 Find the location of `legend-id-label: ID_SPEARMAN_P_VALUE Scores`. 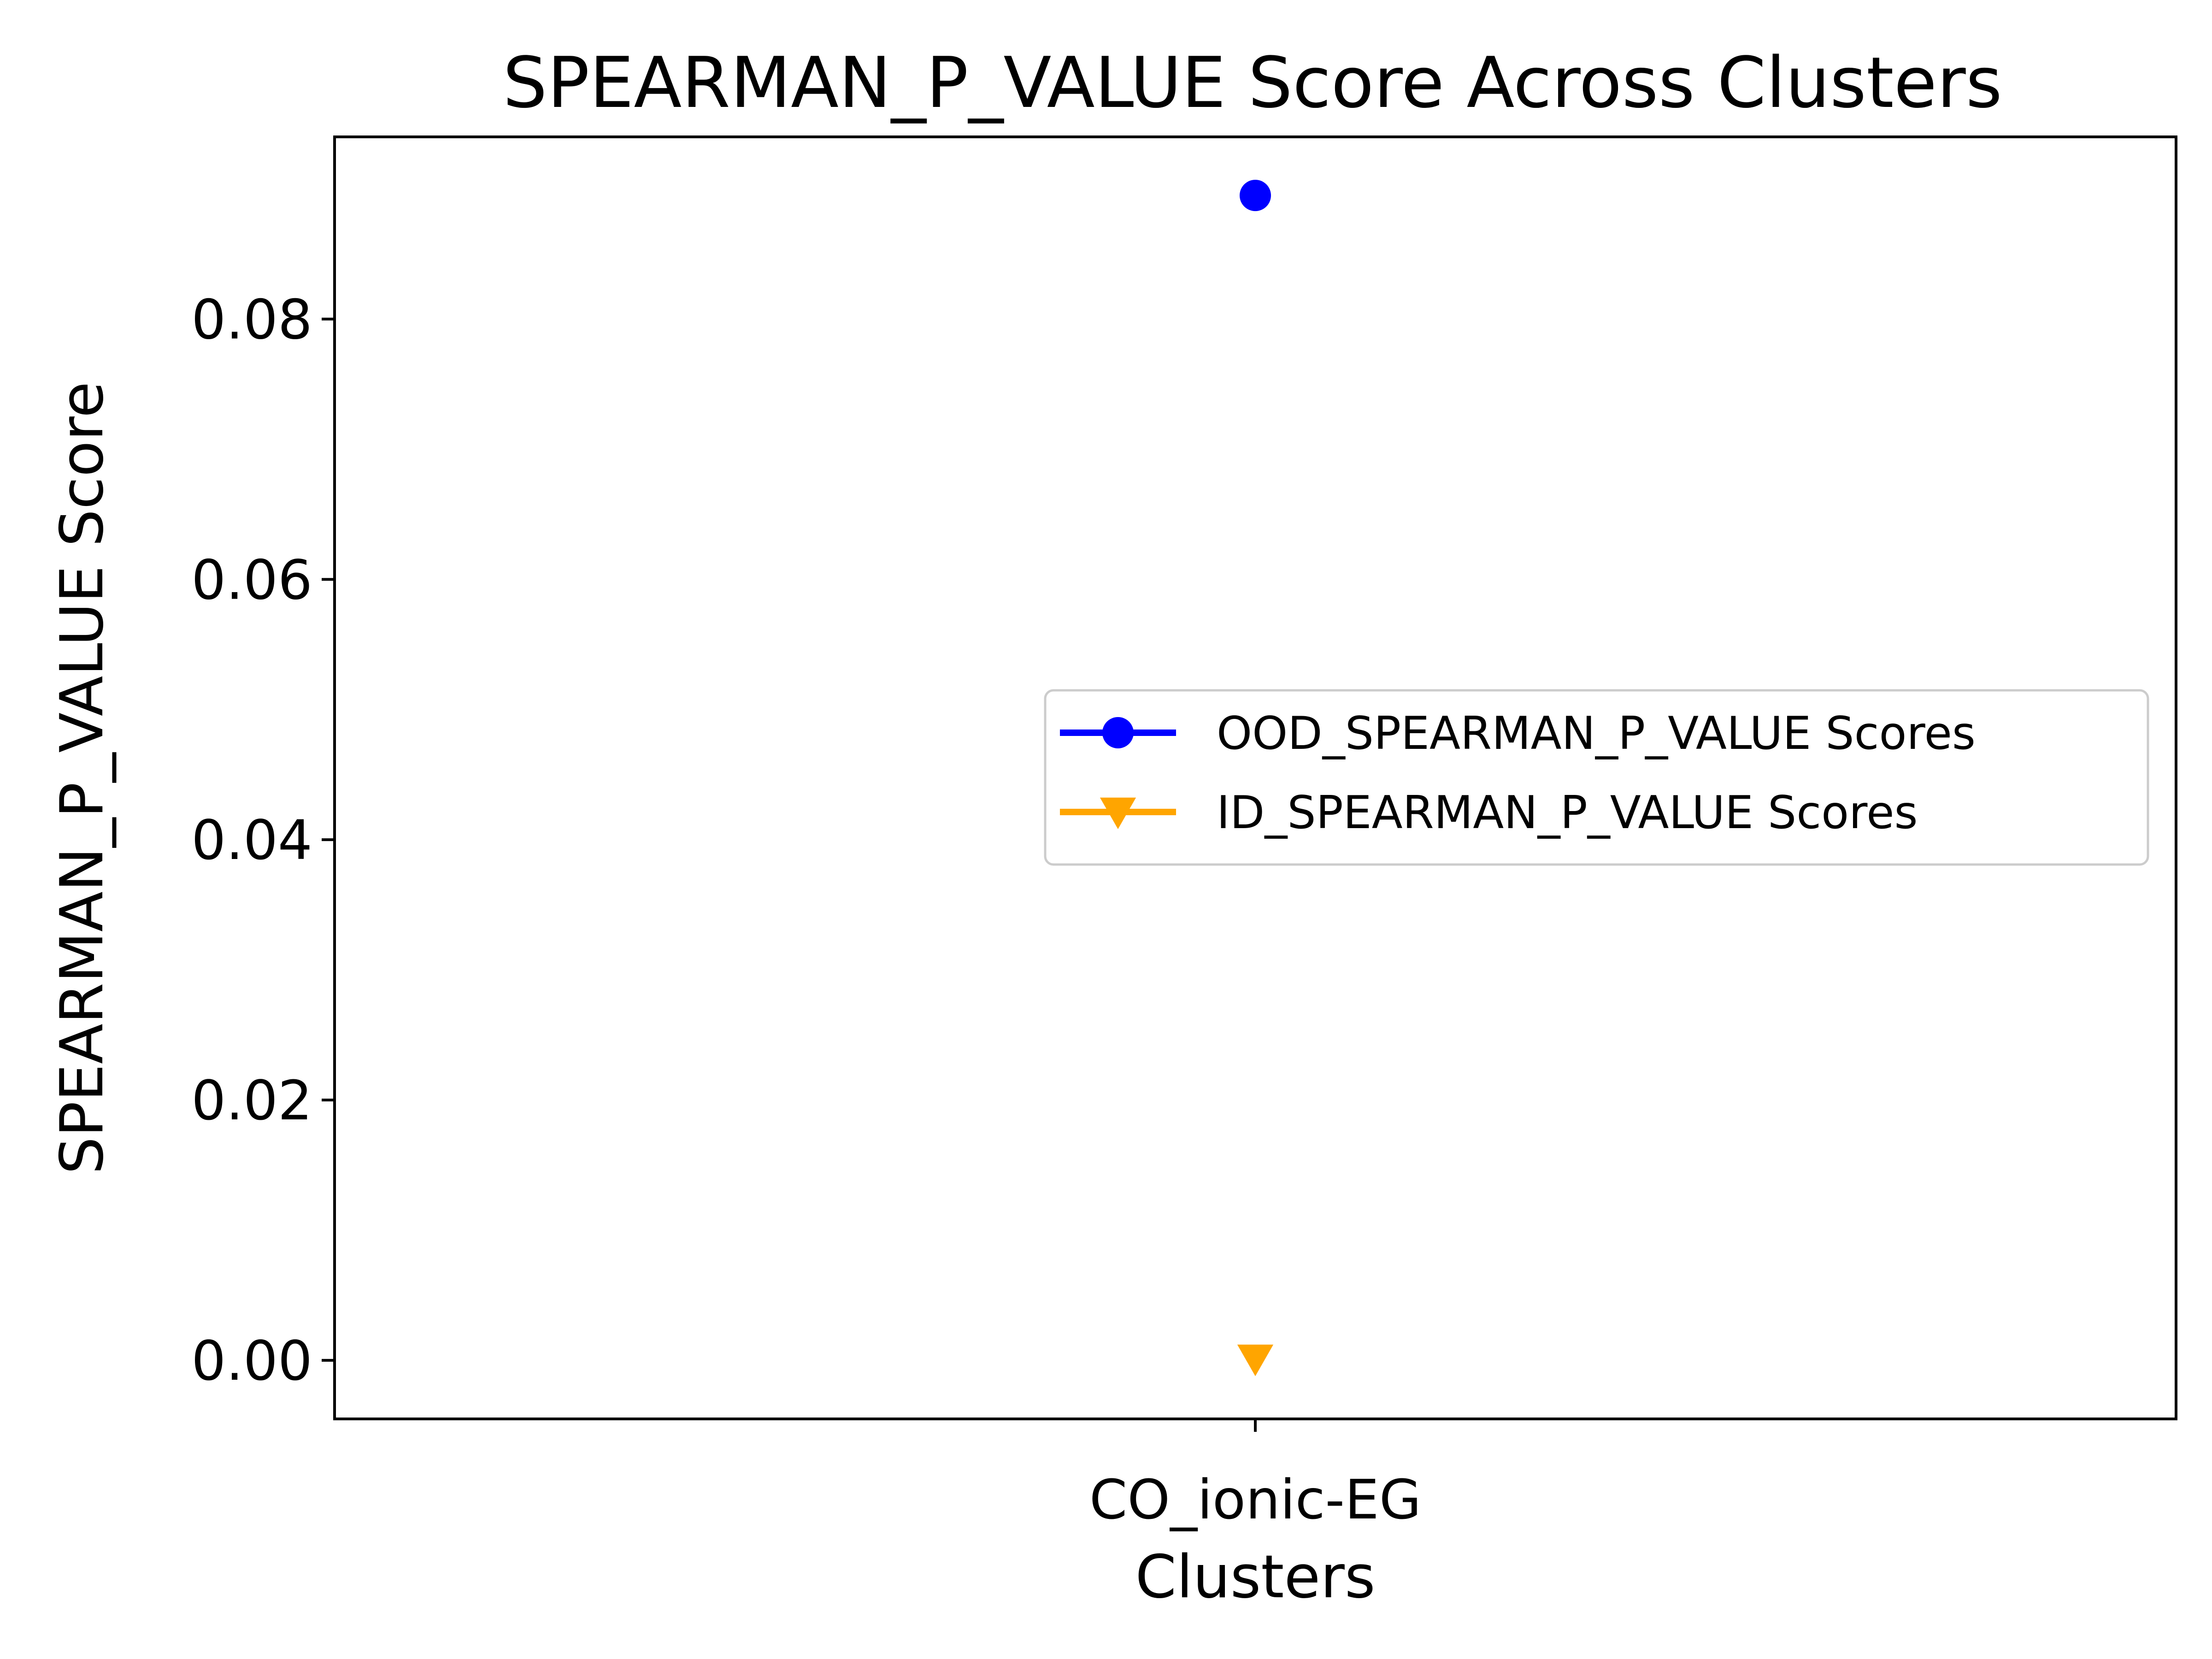

legend-id-label: ID_SPEARMAN_P_VALUE Scores is located at coordinates (1567, 813).